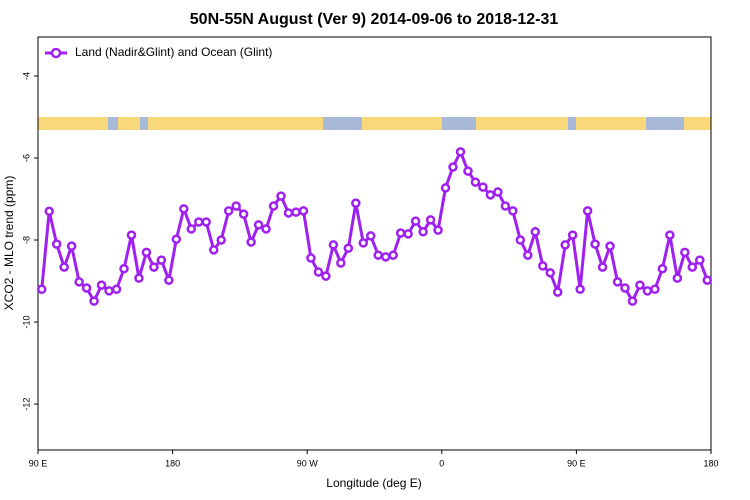  Describe the element at coordinates (26, 158) in the screenshot. I see `y-tick-label: -6` at that location.